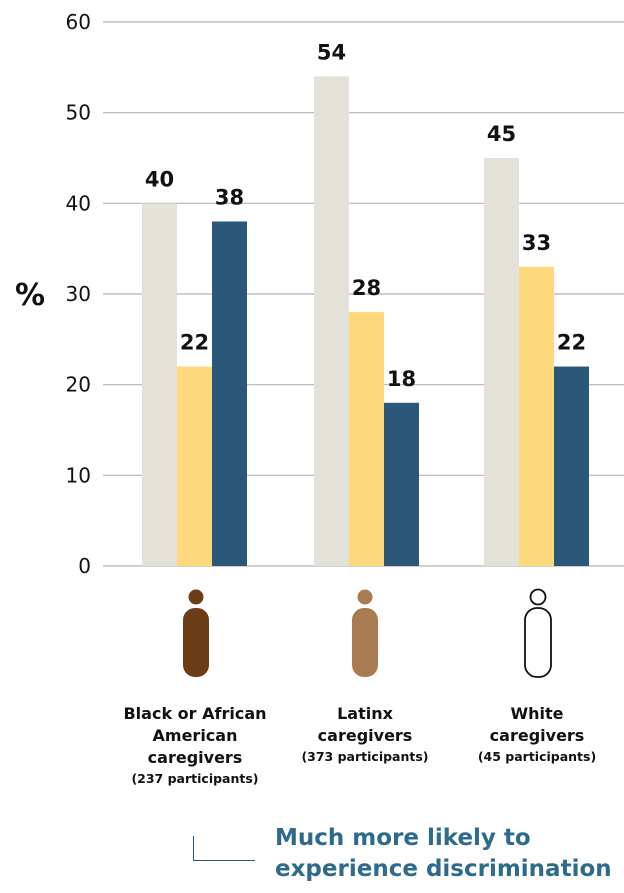  I want to click on category-name: Black or African American caregivers, so click(195, 735).